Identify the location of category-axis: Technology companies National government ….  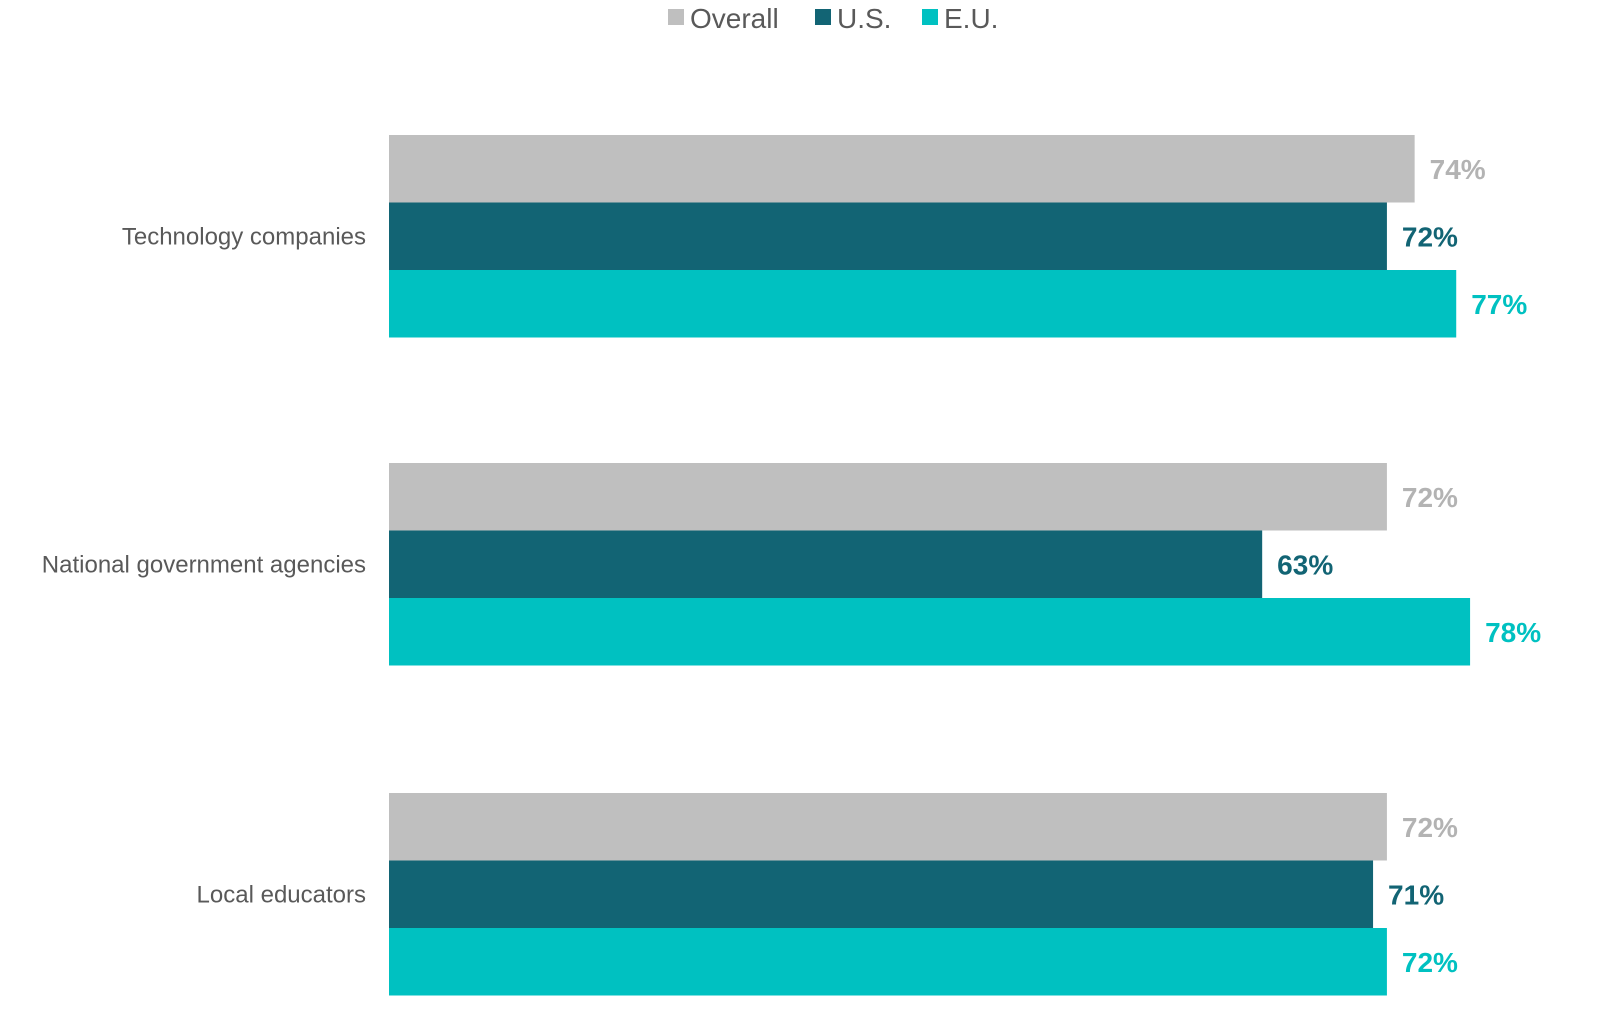
(204, 565).